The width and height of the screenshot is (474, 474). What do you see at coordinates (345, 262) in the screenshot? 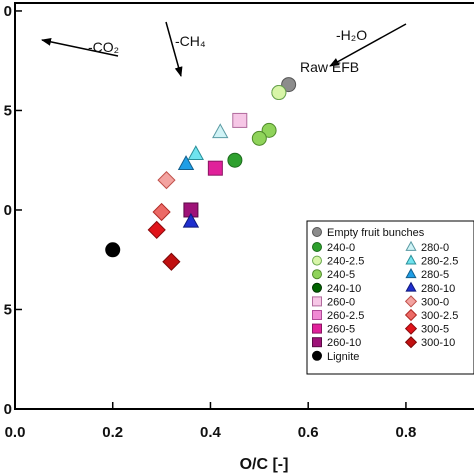
I see `legend-label: 240-2.5` at bounding box center [345, 262].